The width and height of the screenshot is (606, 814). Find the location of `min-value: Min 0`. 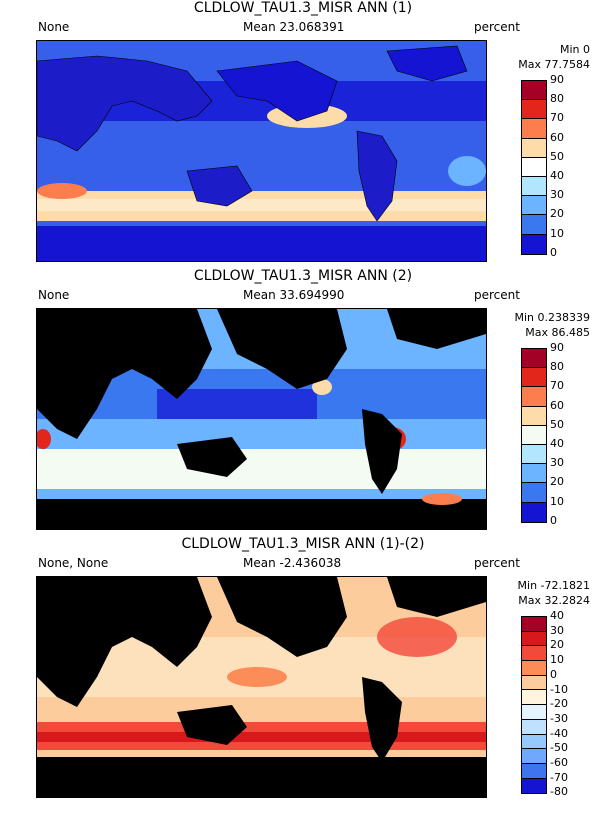

min-value: Min 0 is located at coordinates (574, 49).